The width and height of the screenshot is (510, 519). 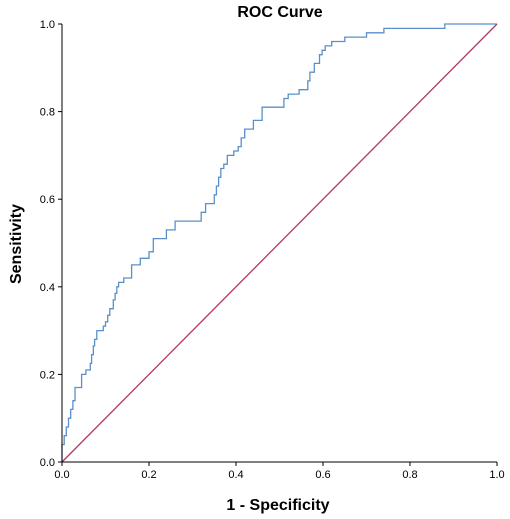 What do you see at coordinates (322, 475) in the screenshot?
I see `x-tick-label: 0.6` at bounding box center [322, 475].